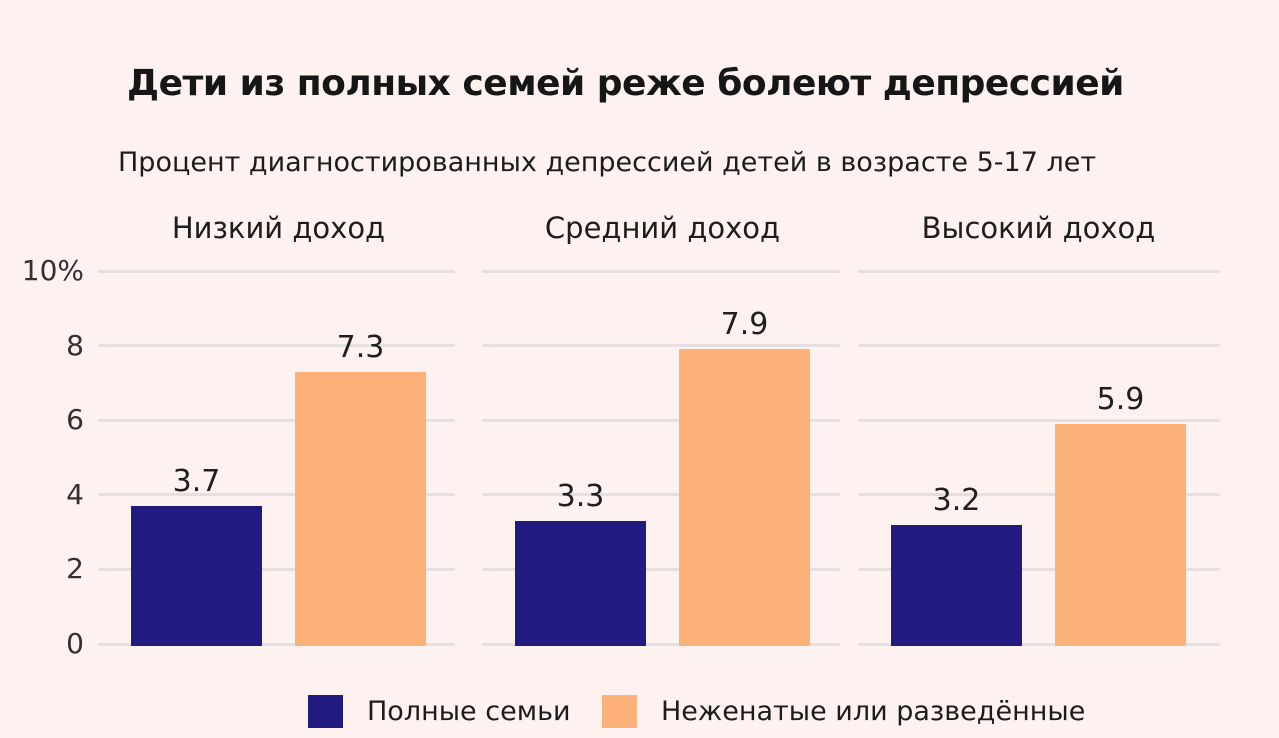  I want to click on legend-item-unmarried-or-divorced: Неженатые или разведённые, so click(843, 711).